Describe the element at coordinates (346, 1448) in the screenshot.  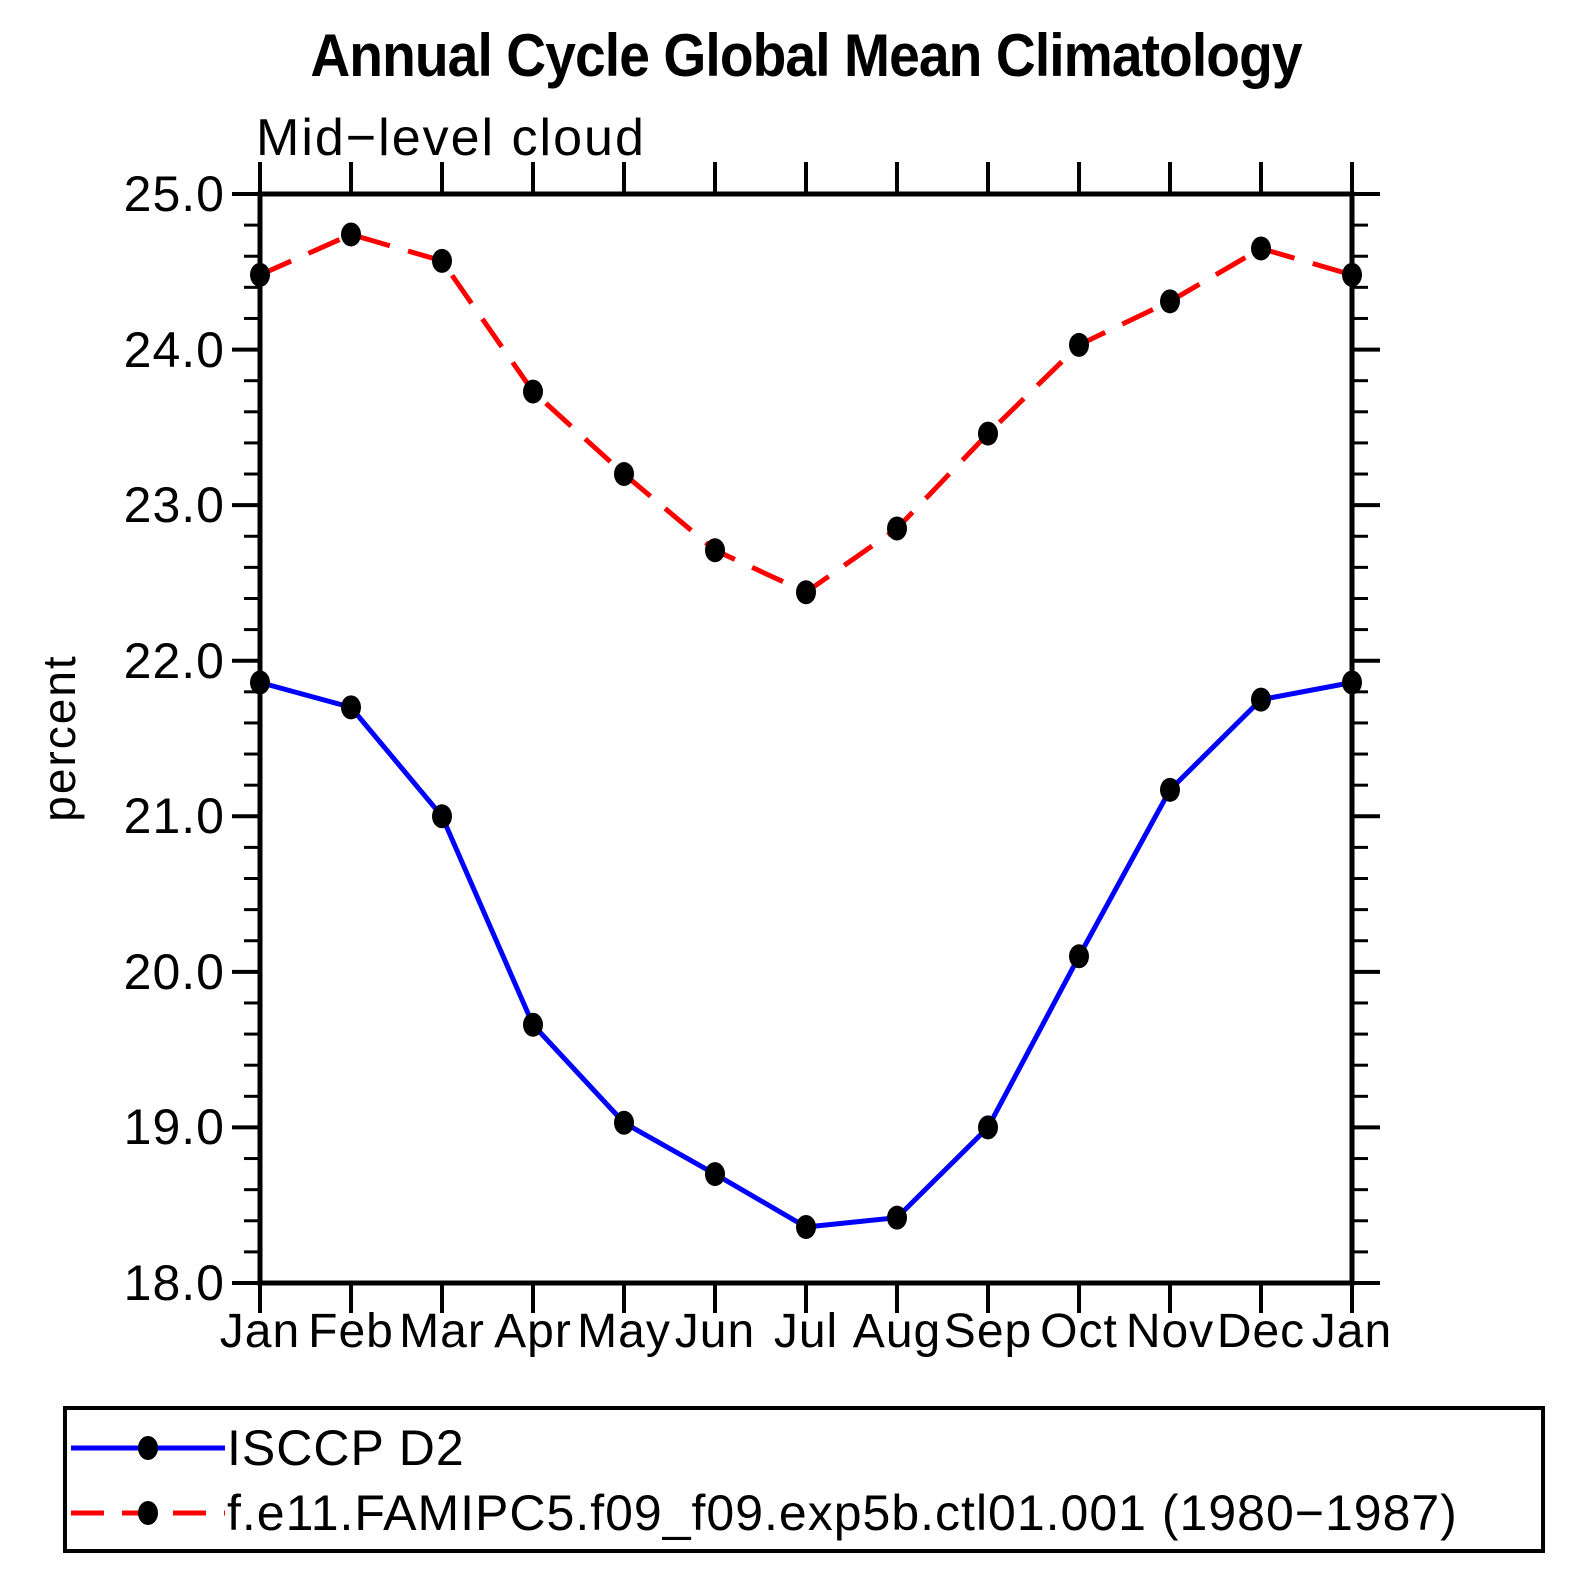
I see `legend-label-isccp-d2: ISCCP D2` at that location.